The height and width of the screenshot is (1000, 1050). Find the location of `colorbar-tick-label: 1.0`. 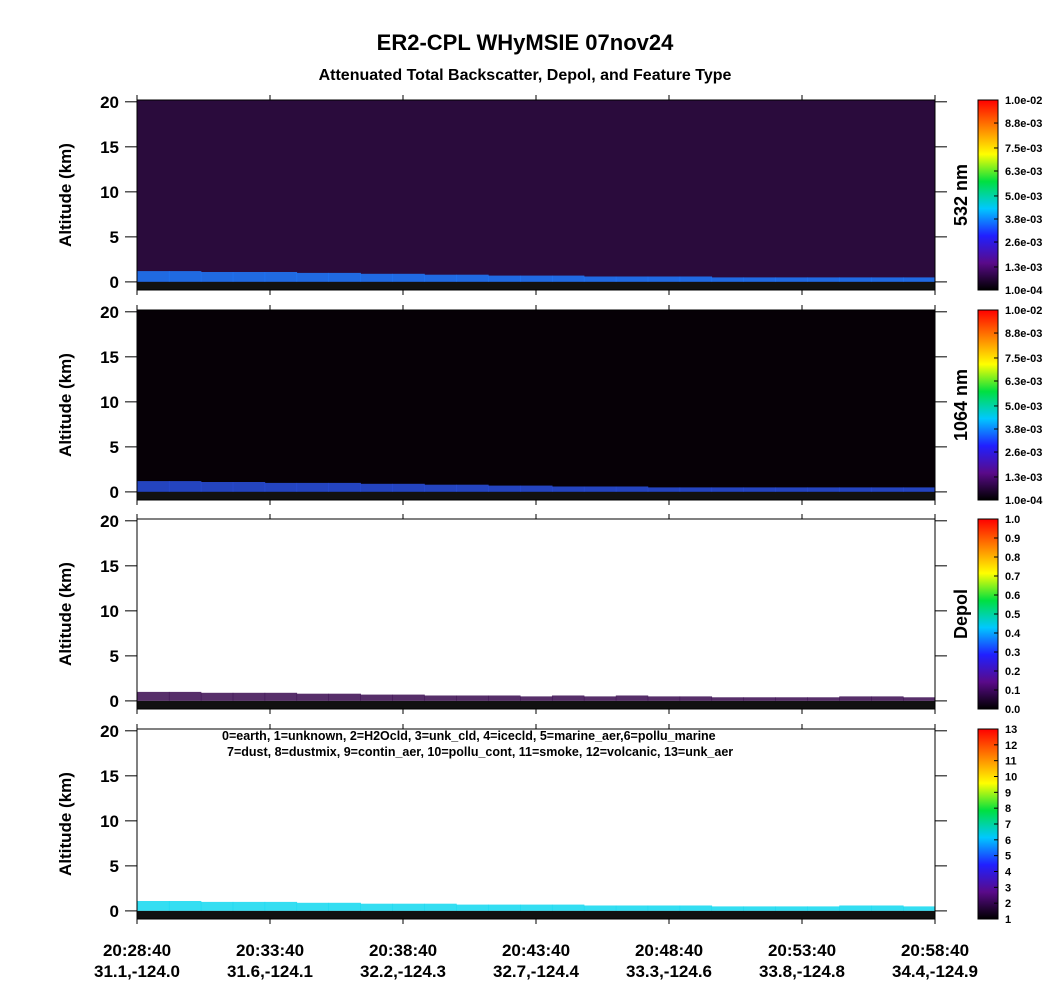

colorbar-tick-label: 1.0 is located at coordinates (1012, 520).